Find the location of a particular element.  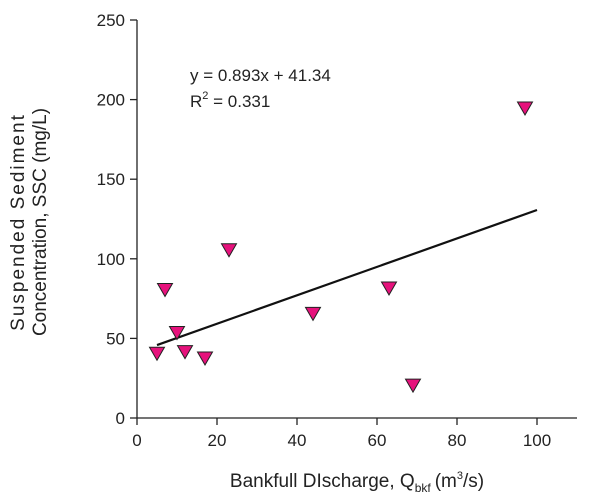

x-tick-label: 0 is located at coordinates (136, 440).